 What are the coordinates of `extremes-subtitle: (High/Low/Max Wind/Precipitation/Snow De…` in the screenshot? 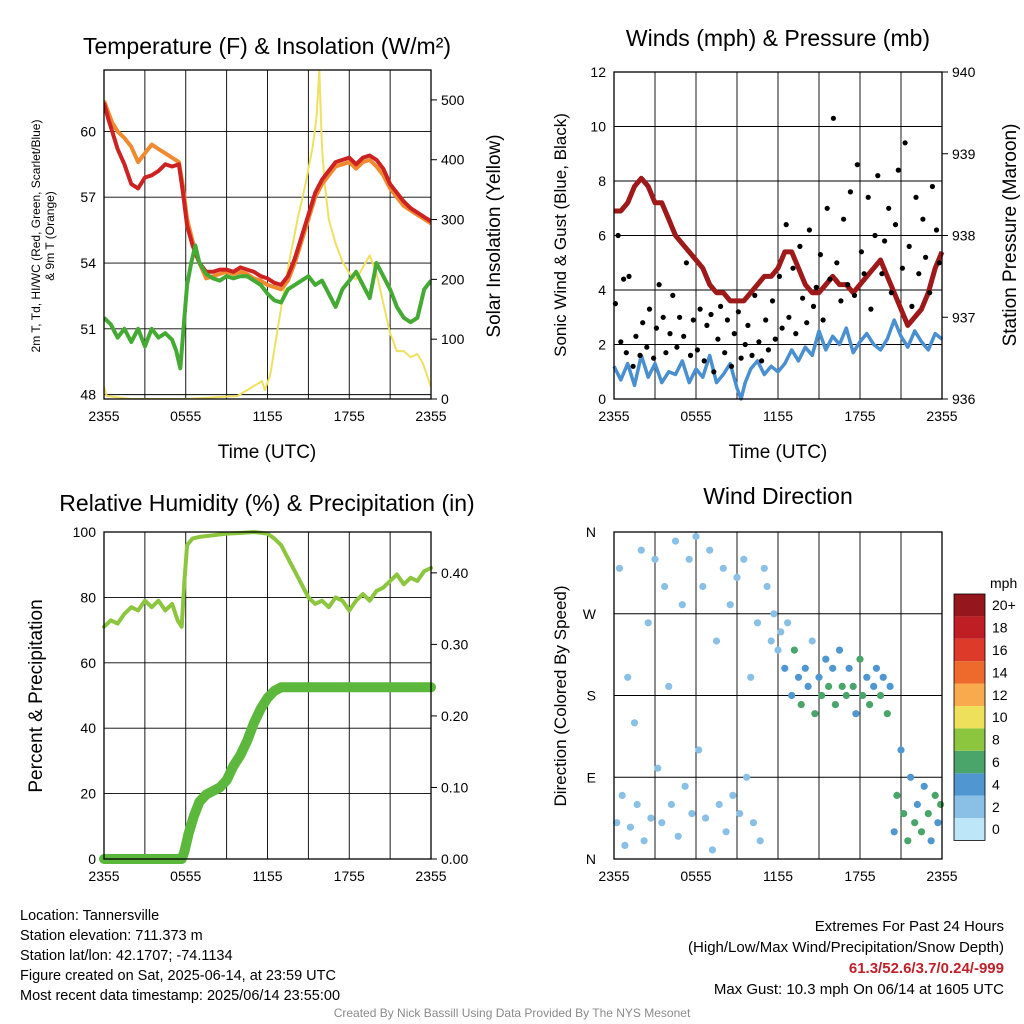 It's located at (846, 947).